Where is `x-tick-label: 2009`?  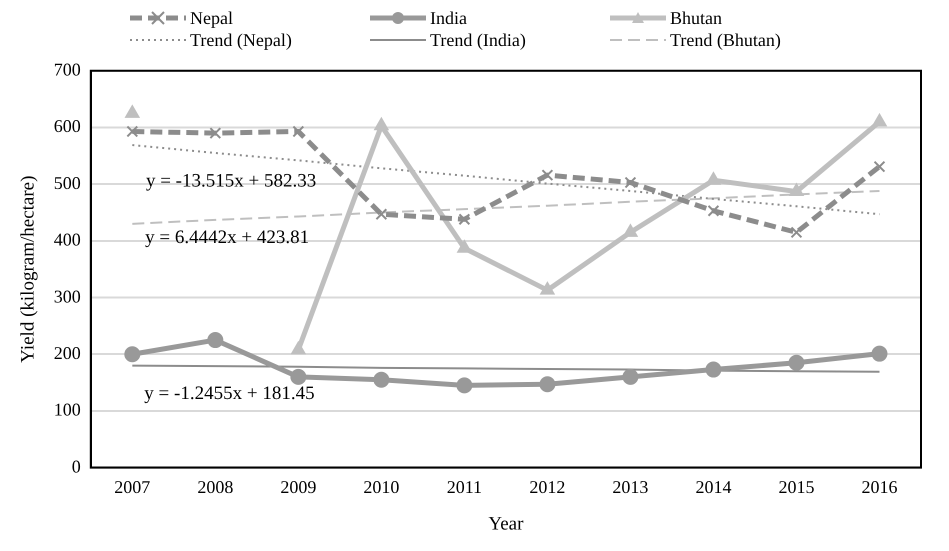
x-tick-label: 2009 is located at coordinates (298, 487).